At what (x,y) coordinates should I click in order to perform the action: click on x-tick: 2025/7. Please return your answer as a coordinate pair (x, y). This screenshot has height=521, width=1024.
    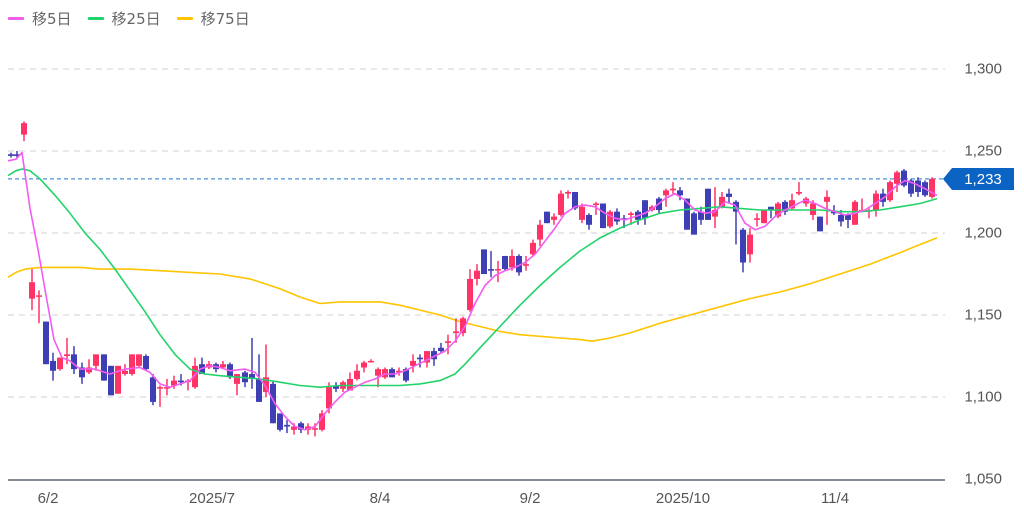
    Looking at the image, I should click on (212, 498).